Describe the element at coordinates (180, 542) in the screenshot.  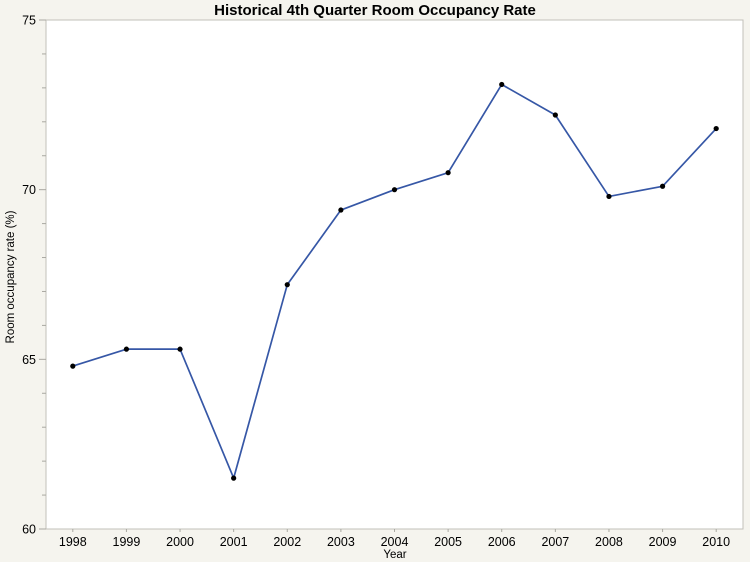
I see `x-tick-label: 2000` at that location.